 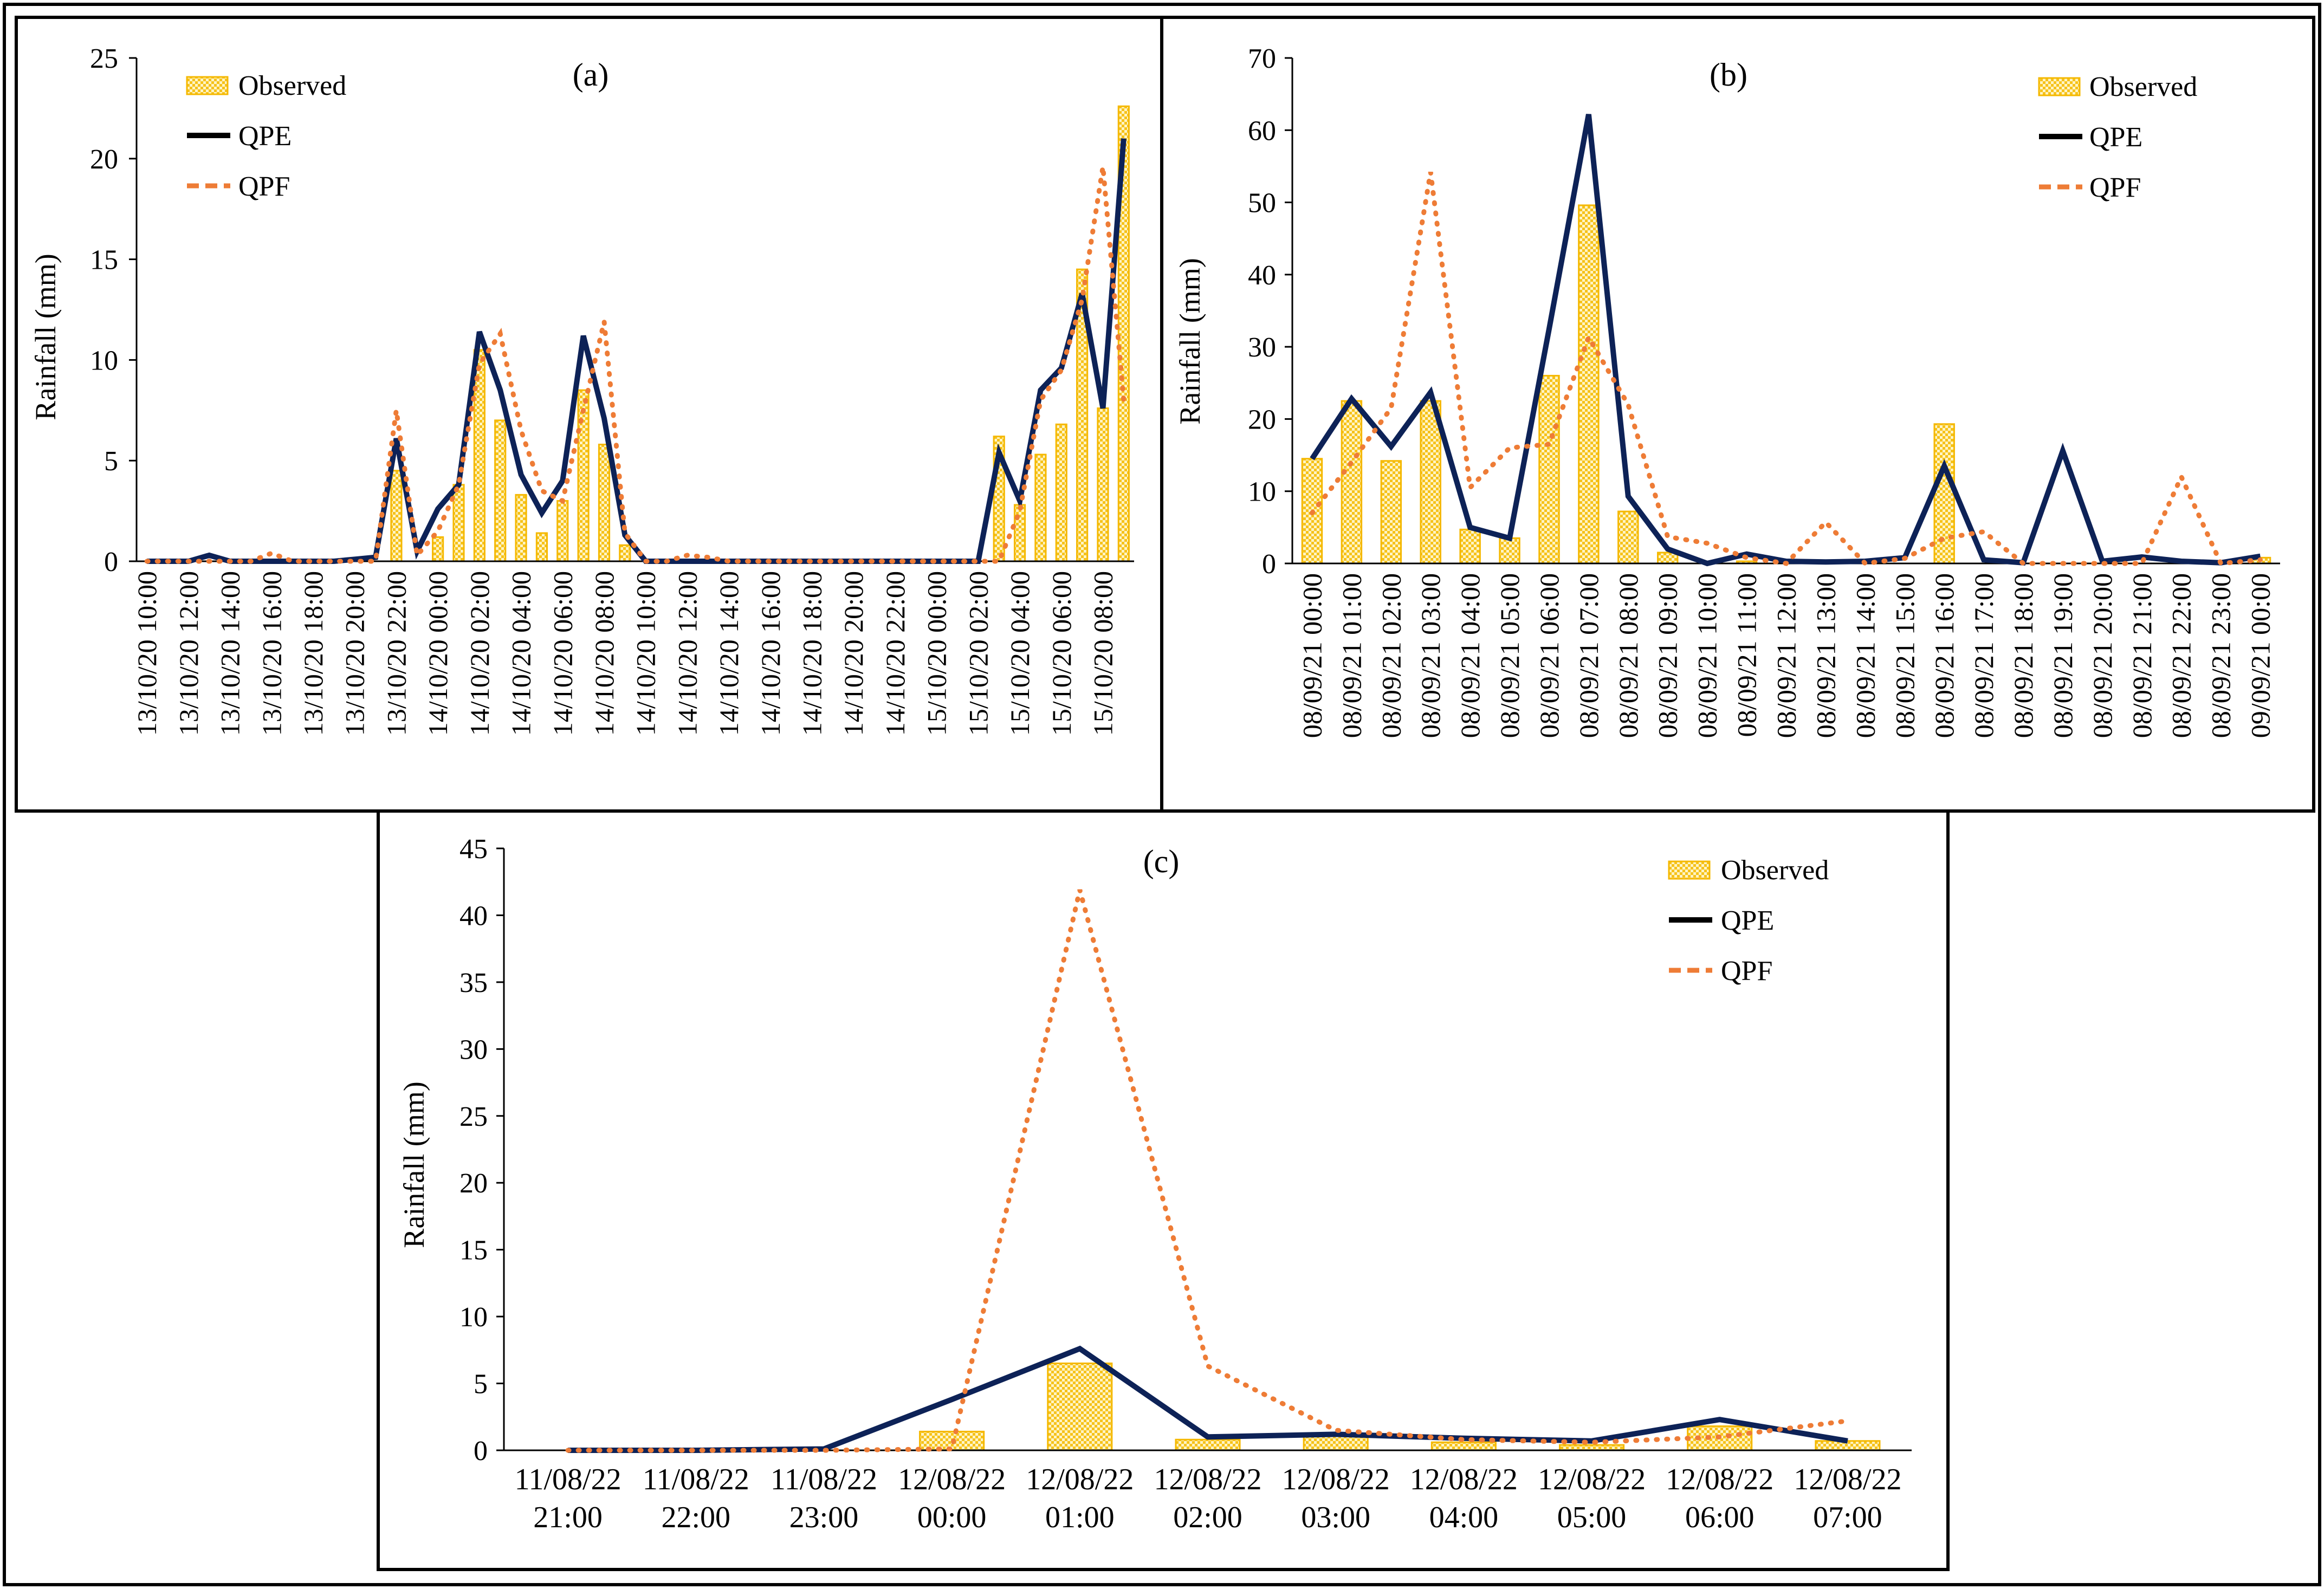 What do you see at coordinates (1470, 655) in the screenshot?
I see `panel-b-x-tick-label: 08/09/21 04:00` at bounding box center [1470, 655].